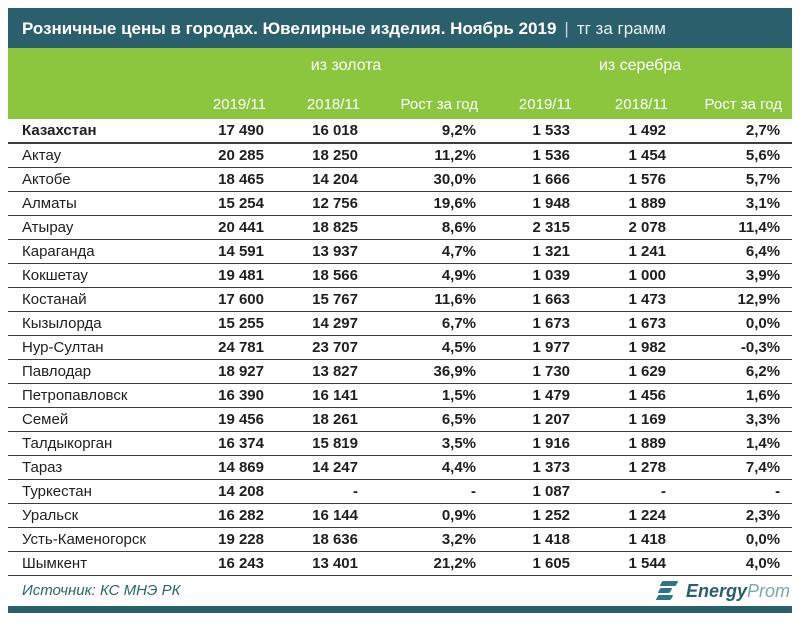 The height and width of the screenshot is (642, 800). I want to click on table-cell: 3,9%, so click(735, 275).